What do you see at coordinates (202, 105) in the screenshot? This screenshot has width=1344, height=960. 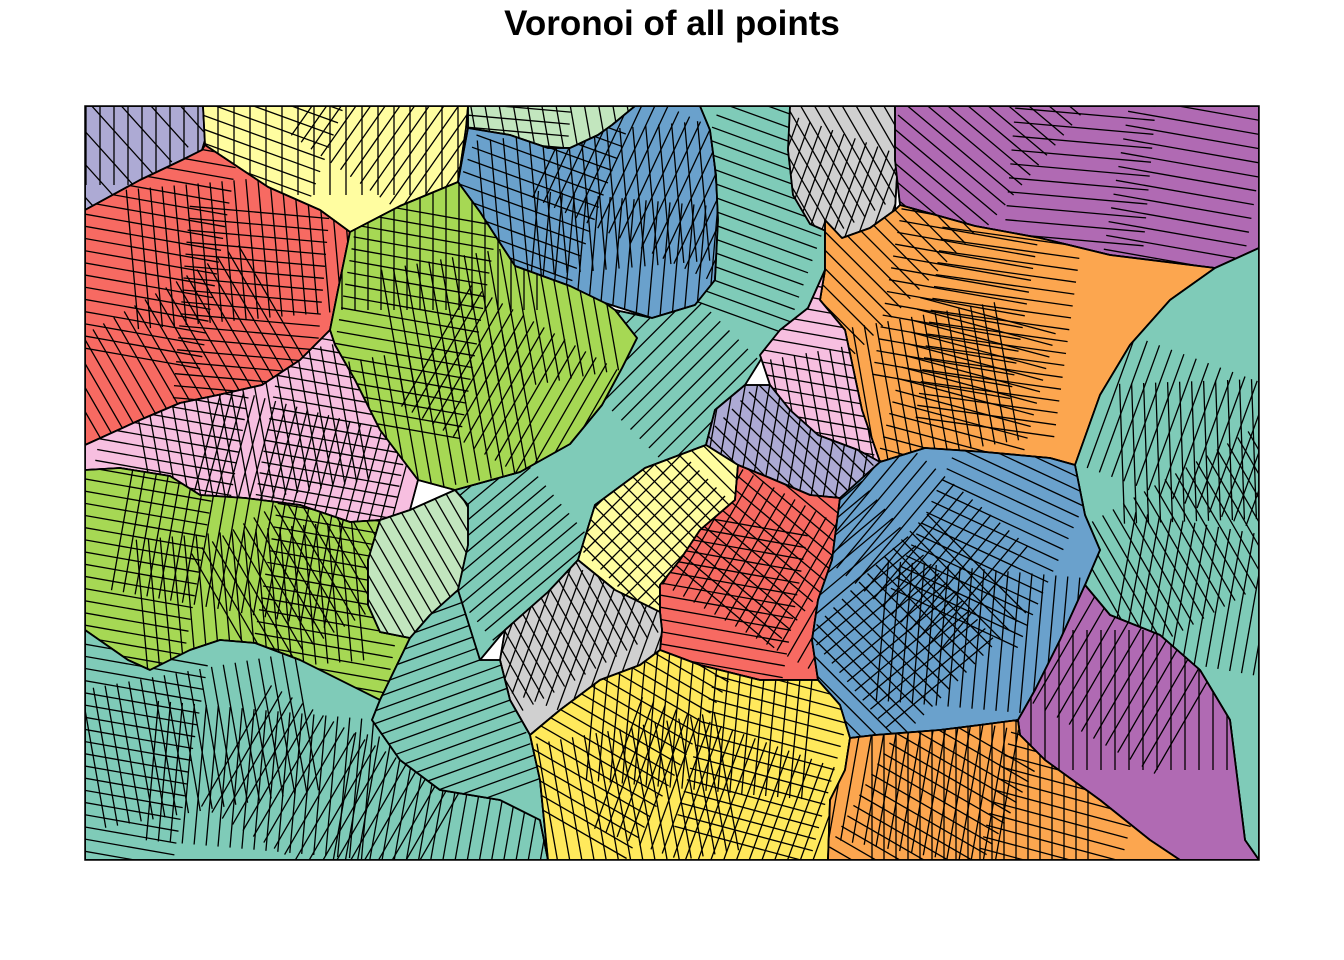 I see `region-subcells` at bounding box center [202, 105].